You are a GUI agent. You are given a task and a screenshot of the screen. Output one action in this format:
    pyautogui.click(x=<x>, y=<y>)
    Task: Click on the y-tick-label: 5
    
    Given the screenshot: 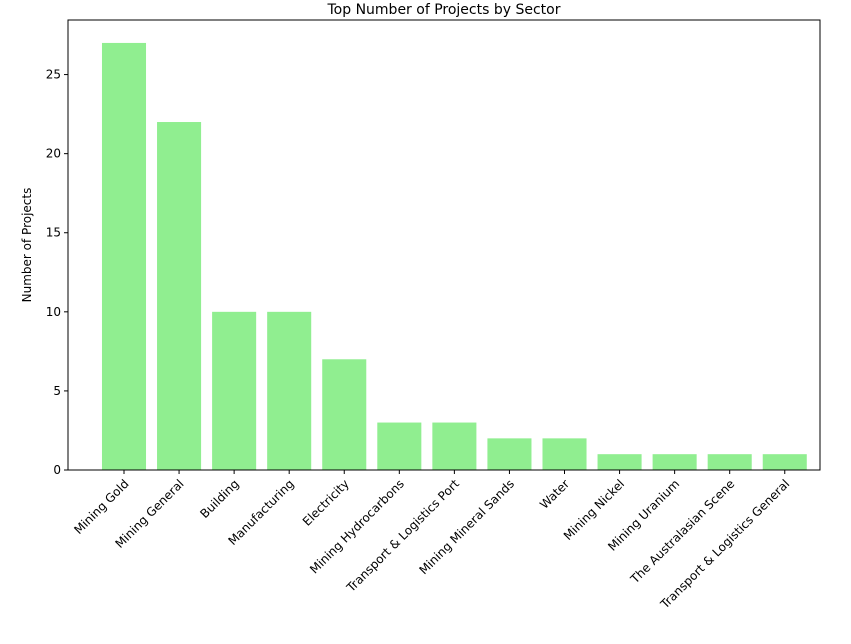 What is the action you would take?
    pyautogui.click(x=57, y=391)
    